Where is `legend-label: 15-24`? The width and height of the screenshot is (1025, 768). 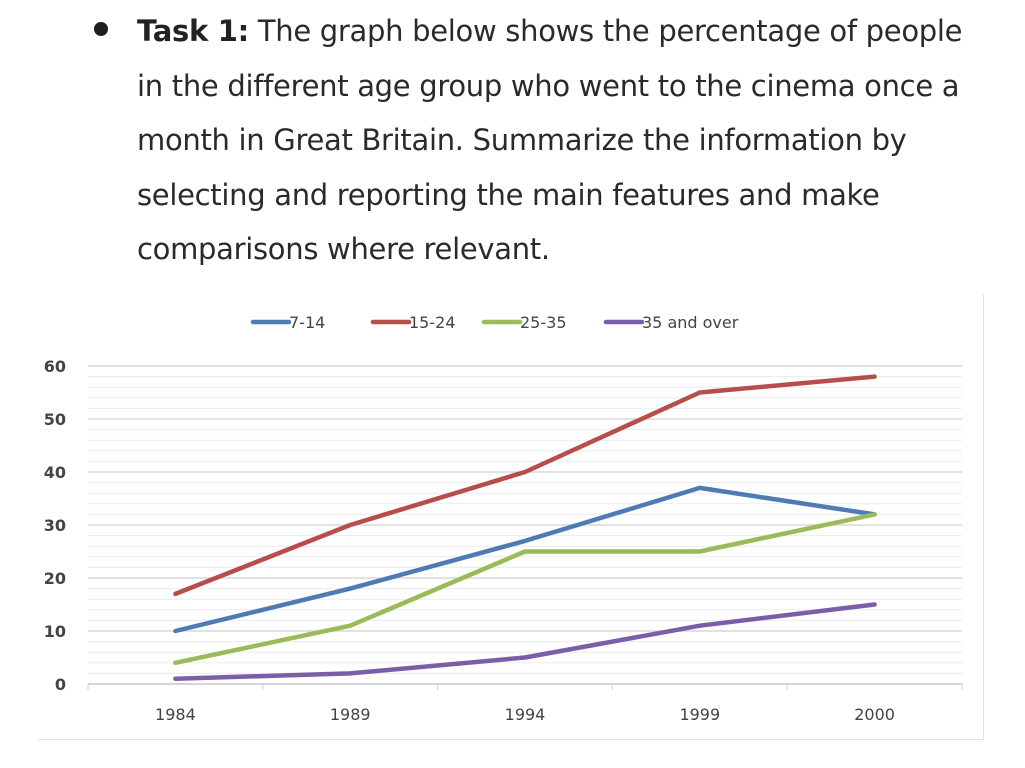 legend-label: 15-24 is located at coordinates (432, 322).